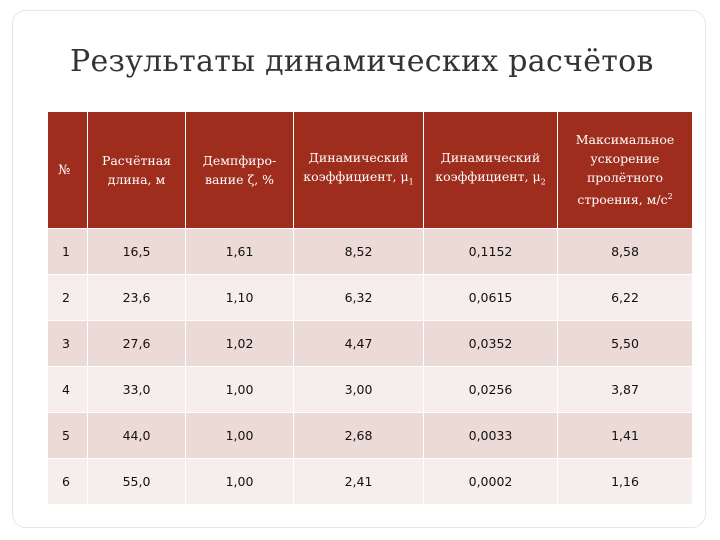 This screenshot has width=720, height=540. What do you see at coordinates (358, 251) in the screenshot?
I see `cell-dynamic-coefficient-1: 8,52` at bounding box center [358, 251].